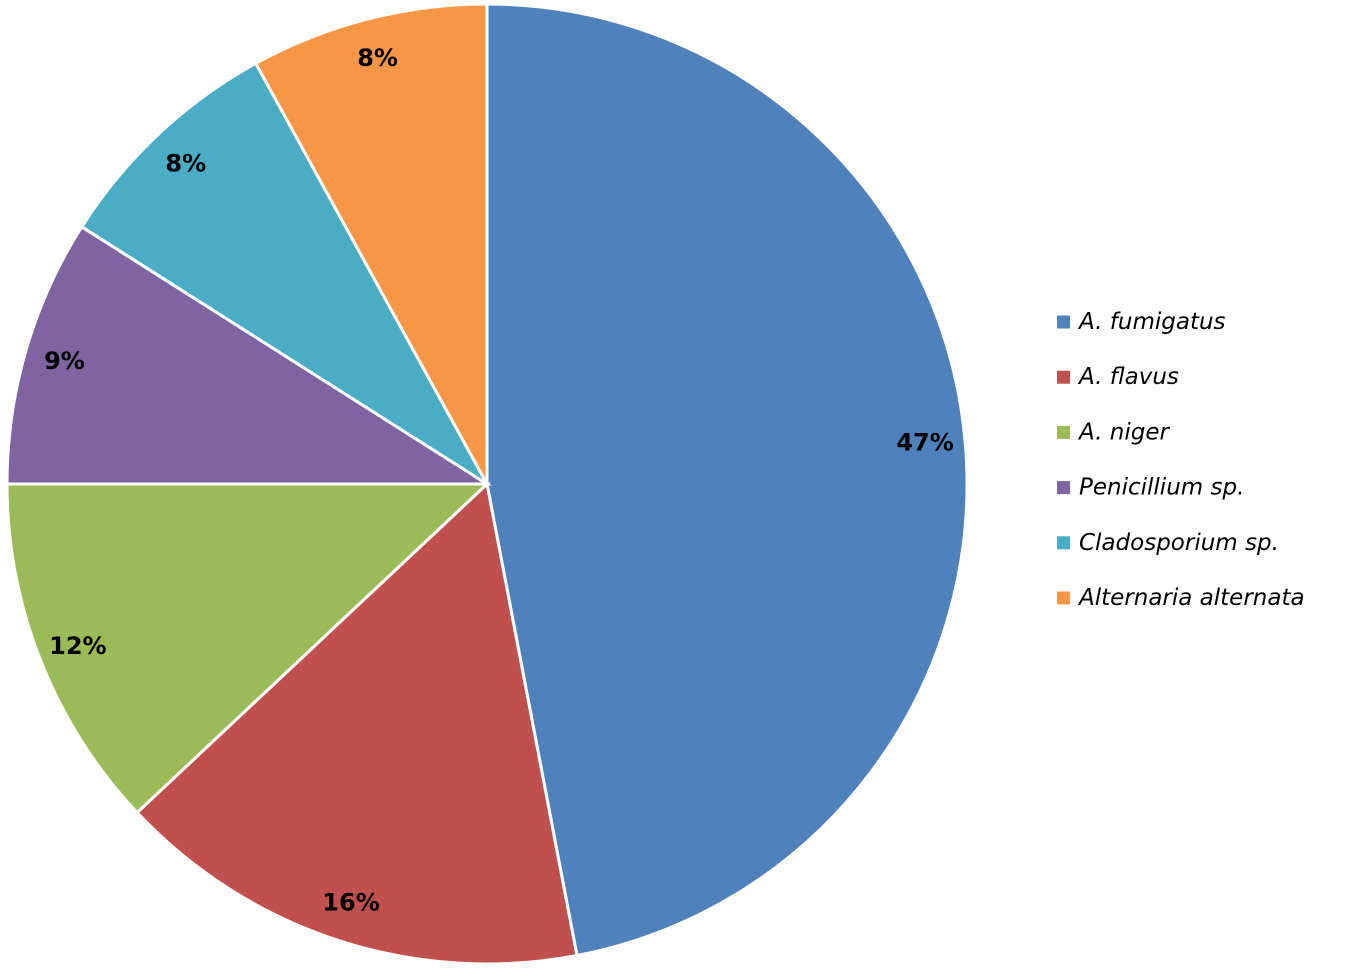  I want to click on data-label-3: 12%, so click(77, 646).